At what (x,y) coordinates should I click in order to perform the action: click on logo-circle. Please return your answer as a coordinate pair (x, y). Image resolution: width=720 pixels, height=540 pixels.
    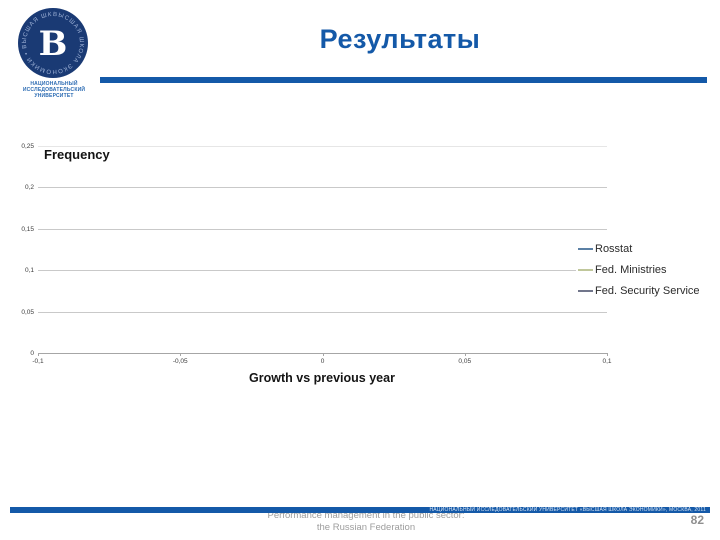
    Looking at the image, I should click on (53, 43).